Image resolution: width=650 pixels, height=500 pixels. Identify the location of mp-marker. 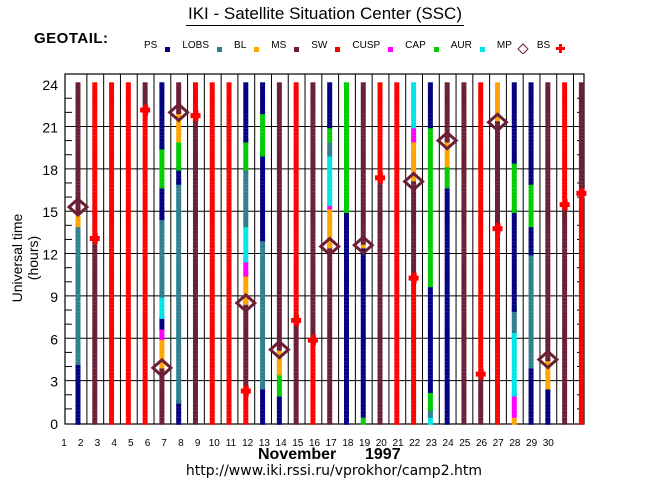
(78, 206).